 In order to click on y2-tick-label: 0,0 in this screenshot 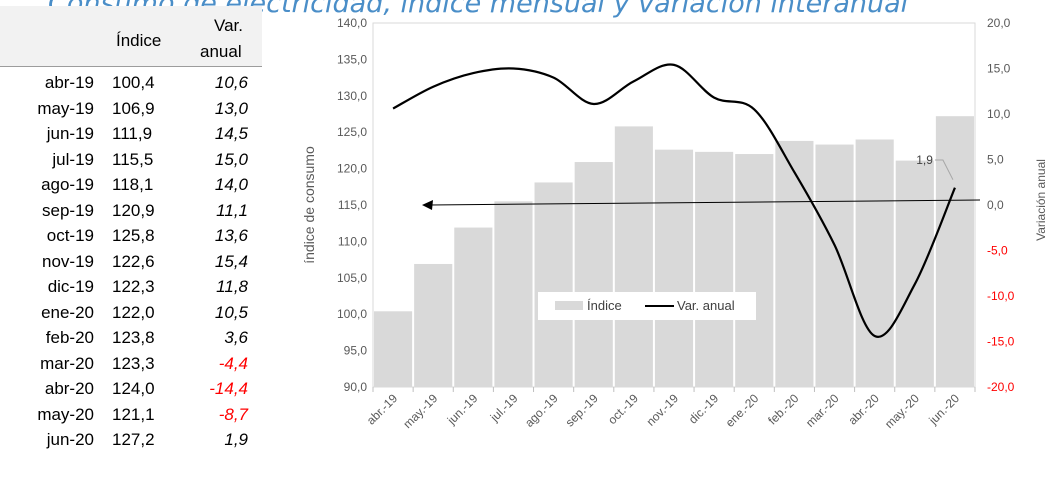, I will do `click(995, 205)`.